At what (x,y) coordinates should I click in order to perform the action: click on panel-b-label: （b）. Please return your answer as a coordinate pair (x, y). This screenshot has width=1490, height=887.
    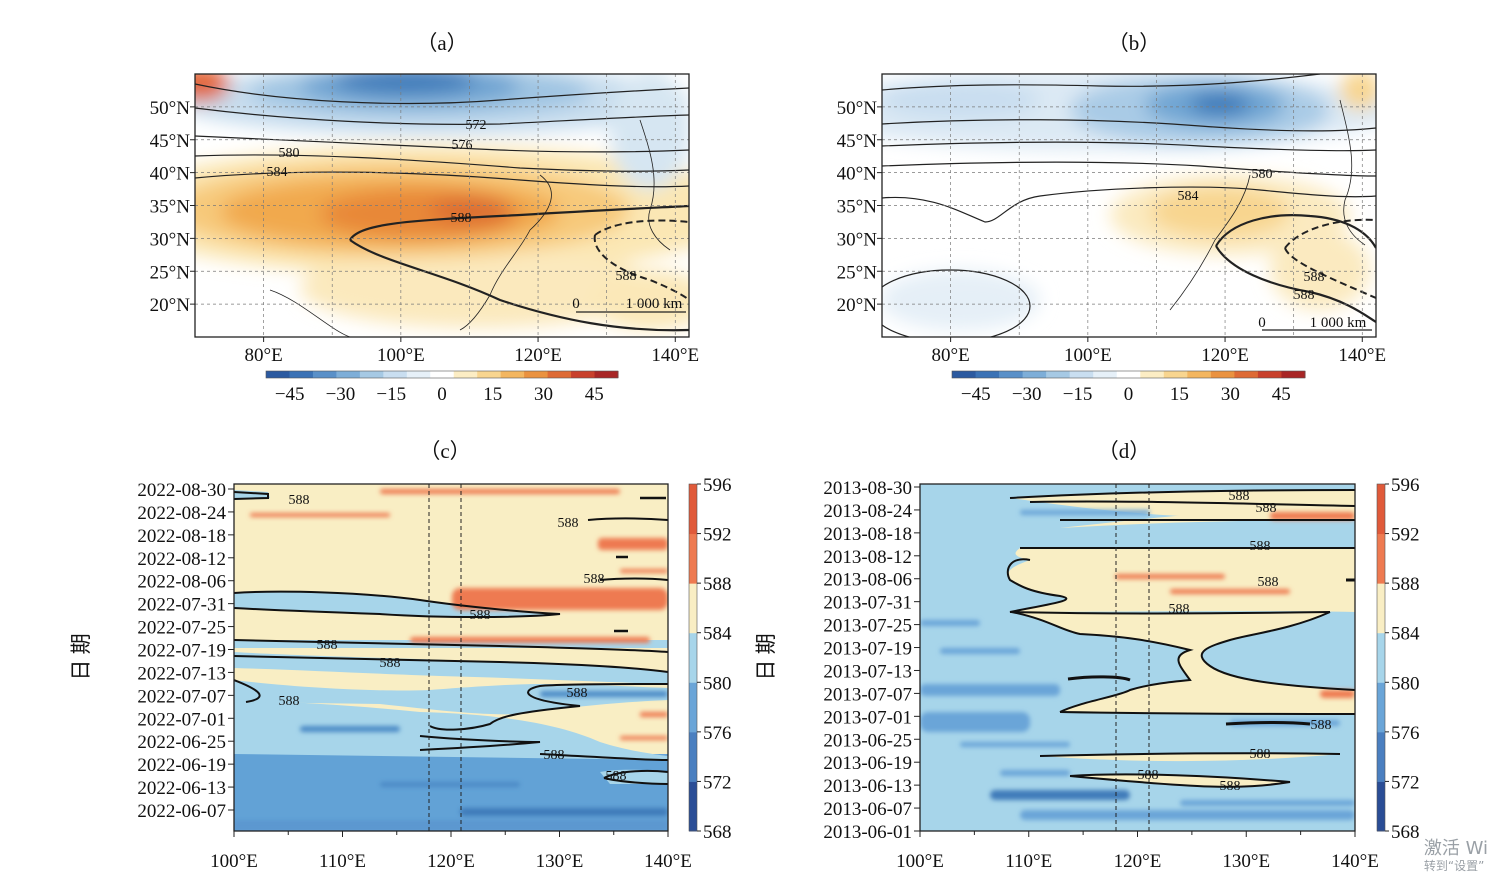
    Looking at the image, I should click on (1134, 43).